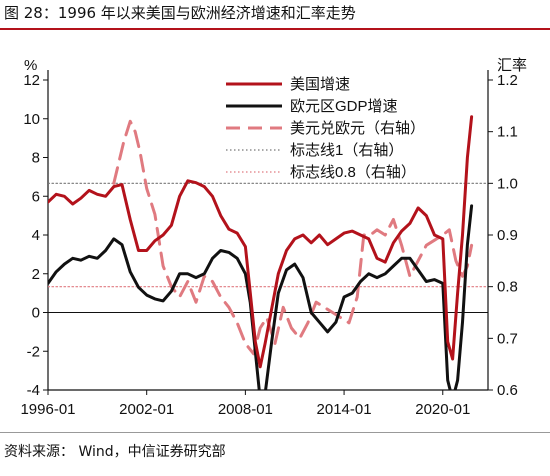 The height and width of the screenshot is (476, 550). What do you see at coordinates (507, 132) in the screenshot?
I see `right-tick-label: 1.1` at bounding box center [507, 132].